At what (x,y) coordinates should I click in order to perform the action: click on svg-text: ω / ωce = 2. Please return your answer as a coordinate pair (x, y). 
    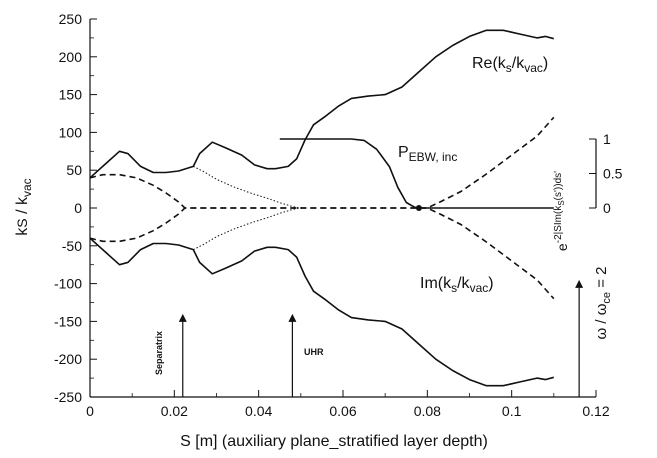
    Looking at the image, I should click on (603, 303).